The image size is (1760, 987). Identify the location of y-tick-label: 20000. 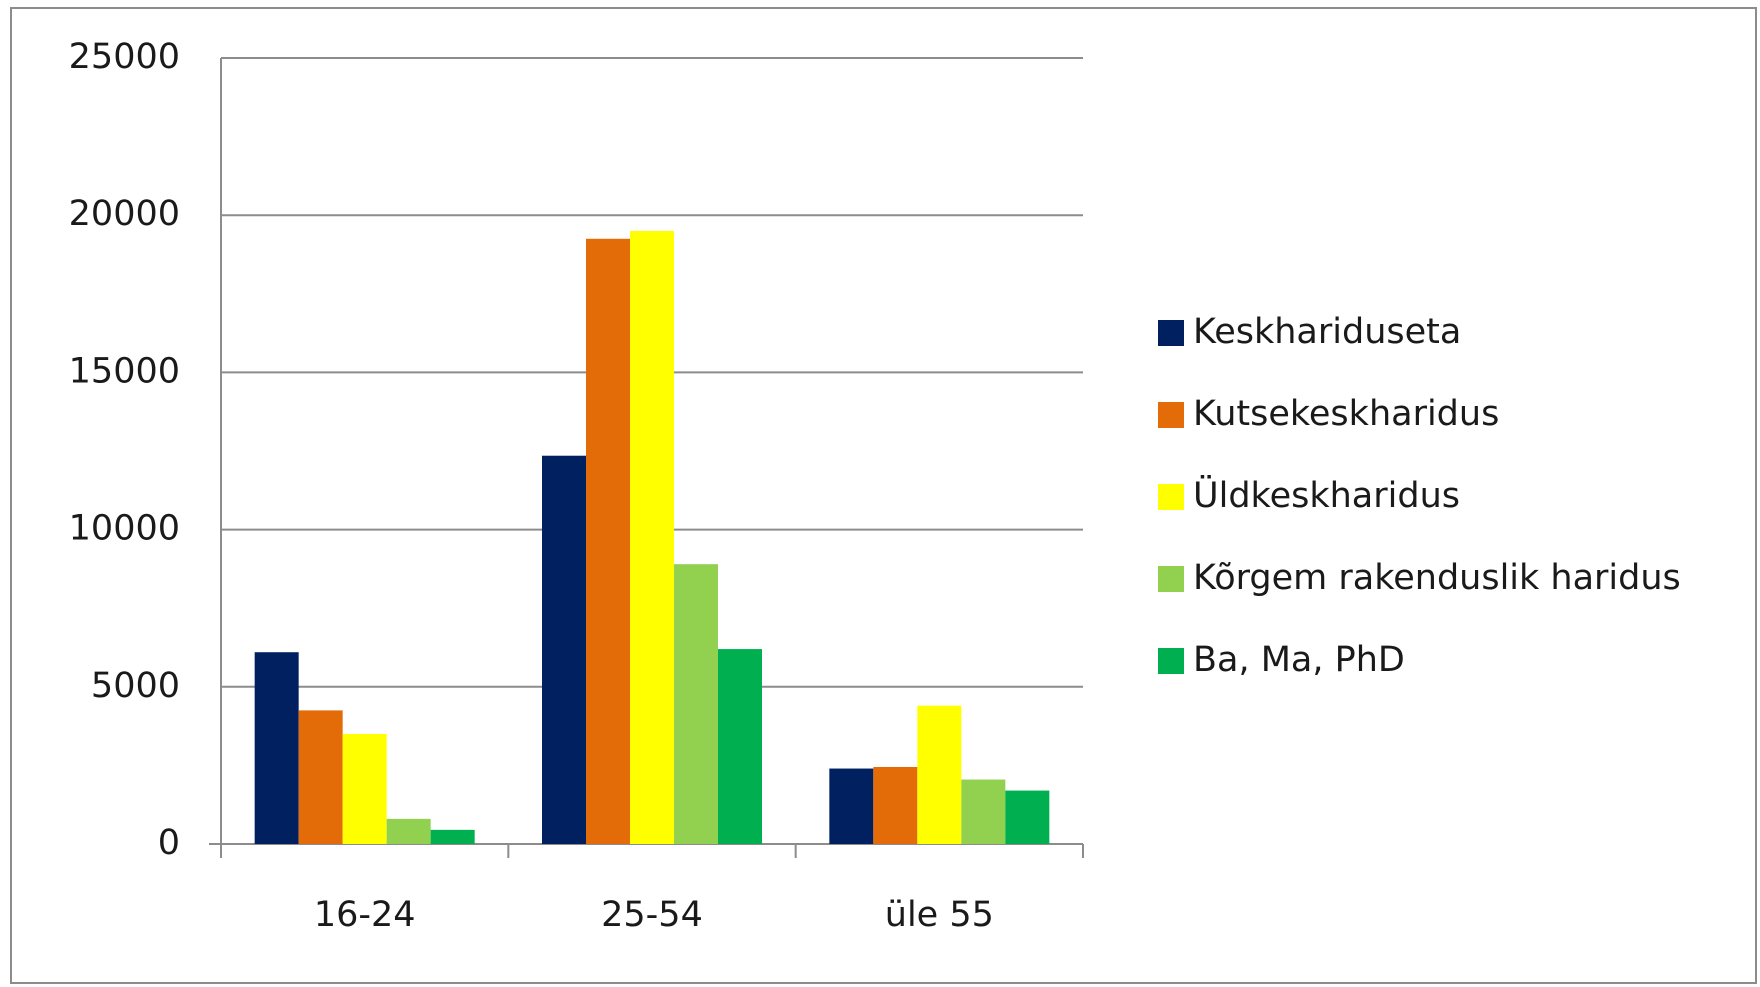
(124, 214).